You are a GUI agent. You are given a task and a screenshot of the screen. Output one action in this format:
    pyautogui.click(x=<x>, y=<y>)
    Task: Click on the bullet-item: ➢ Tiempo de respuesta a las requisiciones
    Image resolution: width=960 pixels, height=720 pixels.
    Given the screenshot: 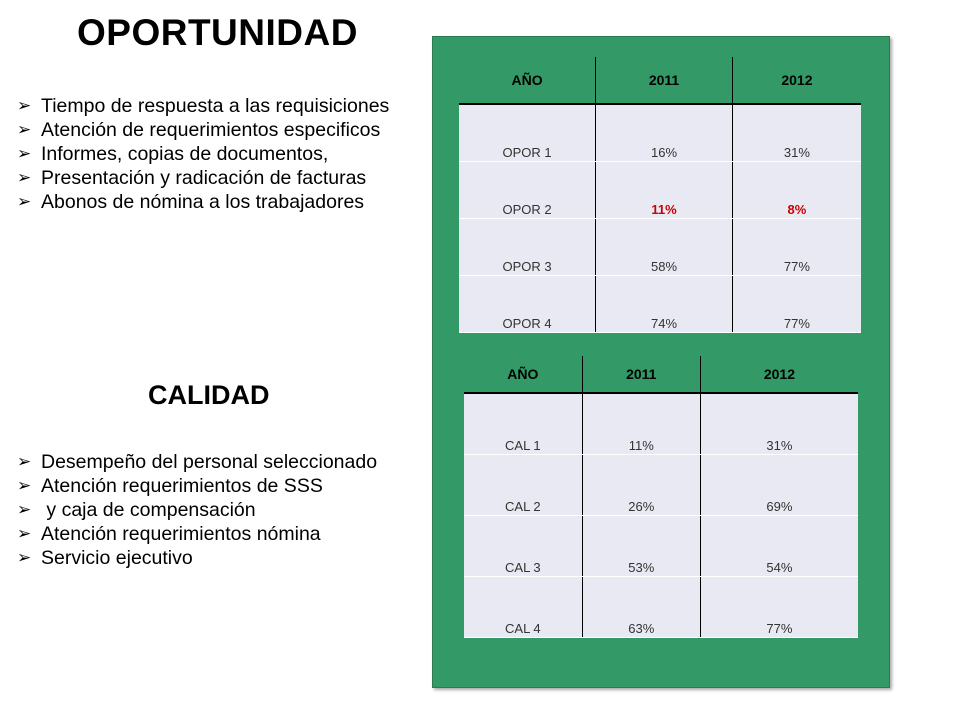 What is the action you would take?
    pyautogui.click(x=219, y=106)
    